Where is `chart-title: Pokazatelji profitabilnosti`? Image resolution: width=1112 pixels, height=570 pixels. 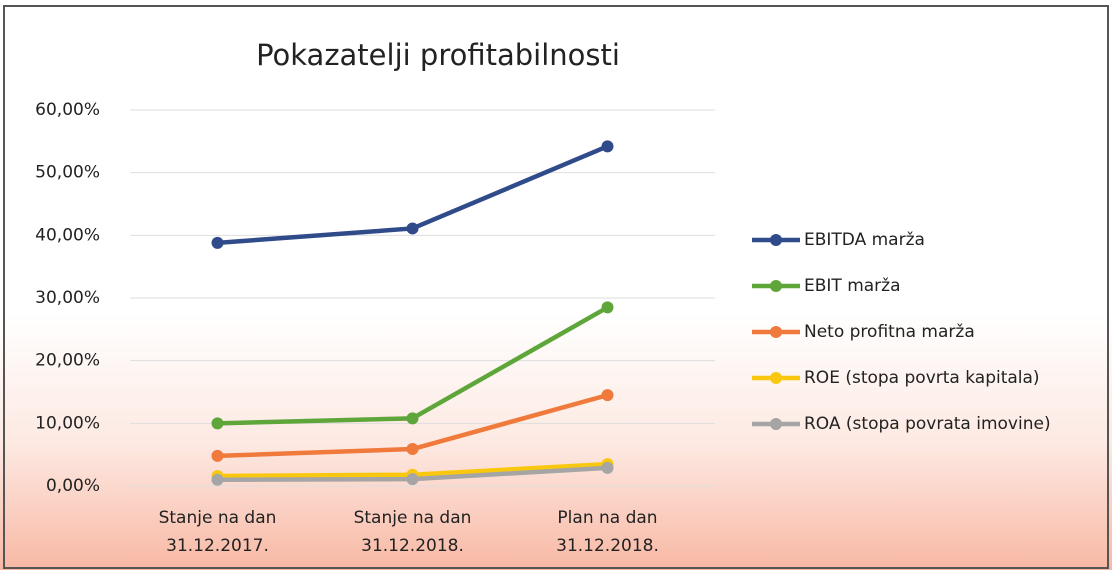
chart-title: Pokazatelji profitabilnosti is located at coordinates (438, 55).